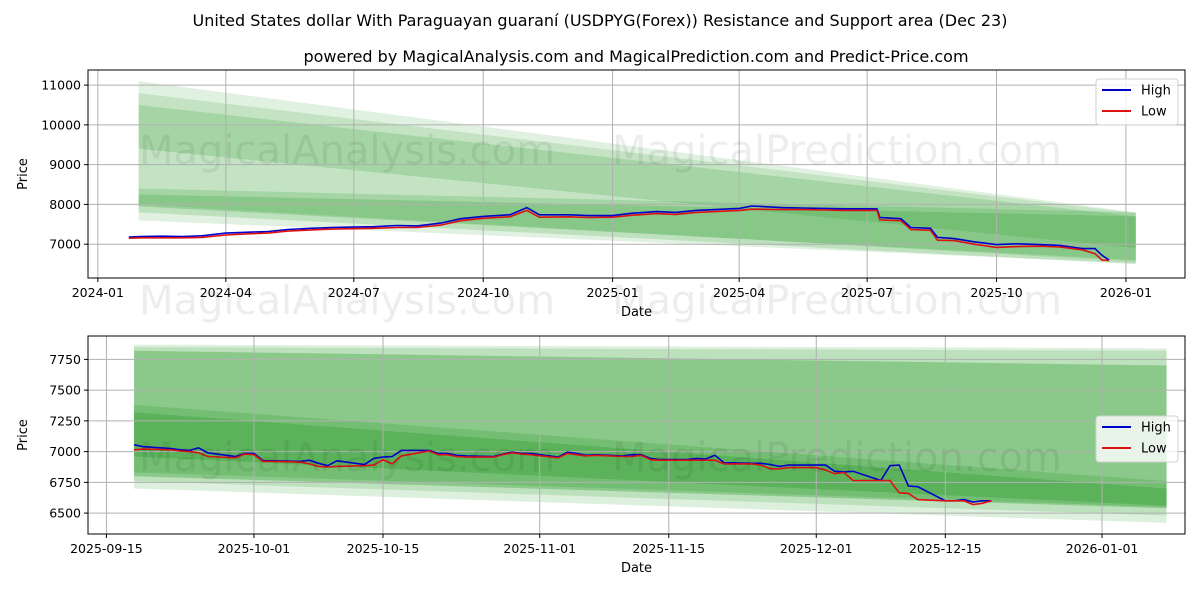  I want to click on x-tick-label: 2025-11-15, so click(668, 548).